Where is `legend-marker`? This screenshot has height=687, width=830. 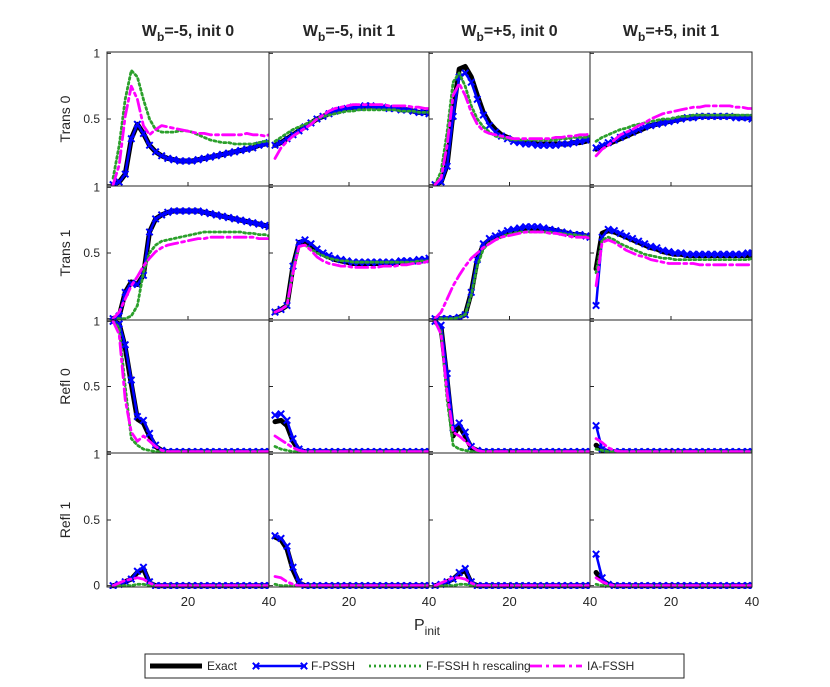 legend-marker is located at coordinates (304, 666).